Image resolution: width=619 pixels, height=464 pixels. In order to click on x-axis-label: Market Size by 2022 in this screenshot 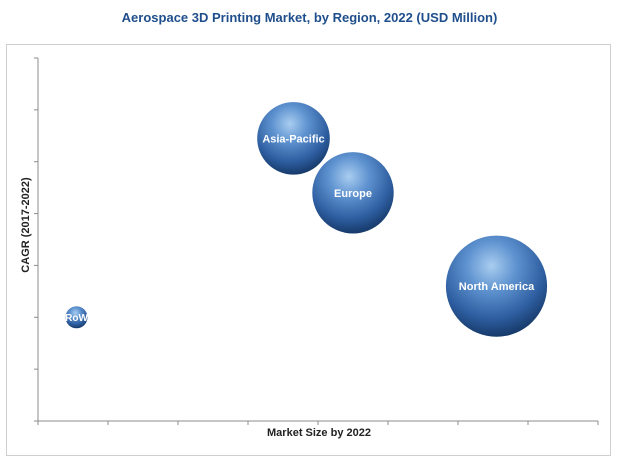, I will do `click(319, 433)`.